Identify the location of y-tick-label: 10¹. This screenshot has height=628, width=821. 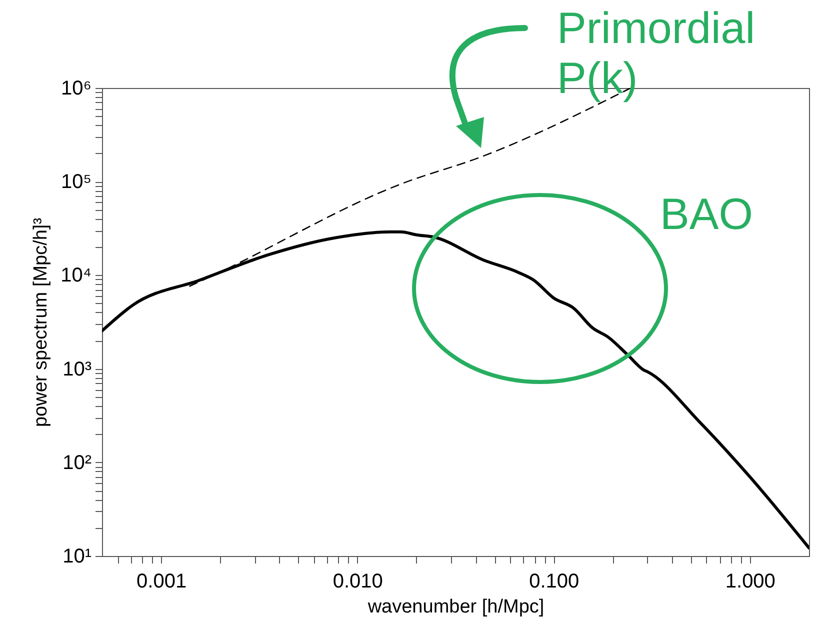
(77, 557).